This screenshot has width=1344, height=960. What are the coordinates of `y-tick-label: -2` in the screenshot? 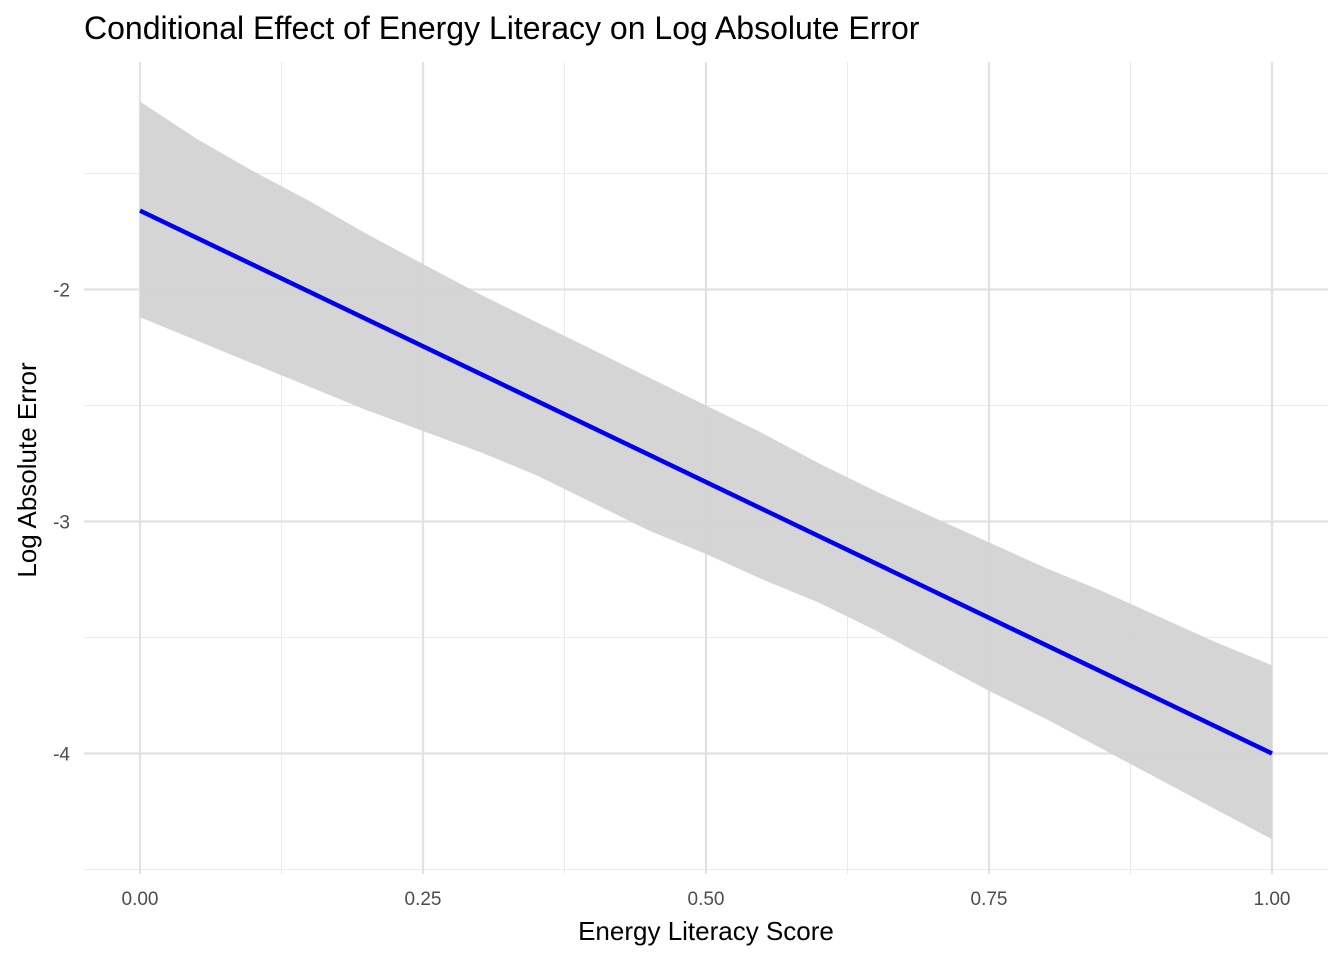 It's located at (61, 291).